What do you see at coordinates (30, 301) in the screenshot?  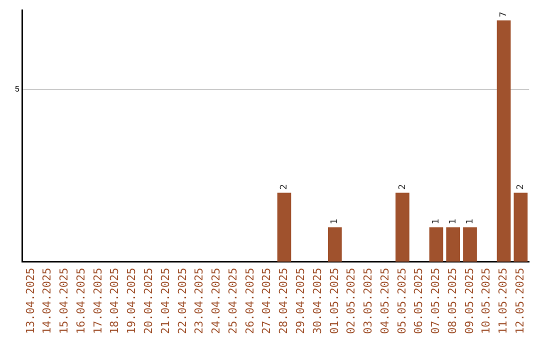 I see `x-tick-label: 13.04.2025` at bounding box center [30, 301].